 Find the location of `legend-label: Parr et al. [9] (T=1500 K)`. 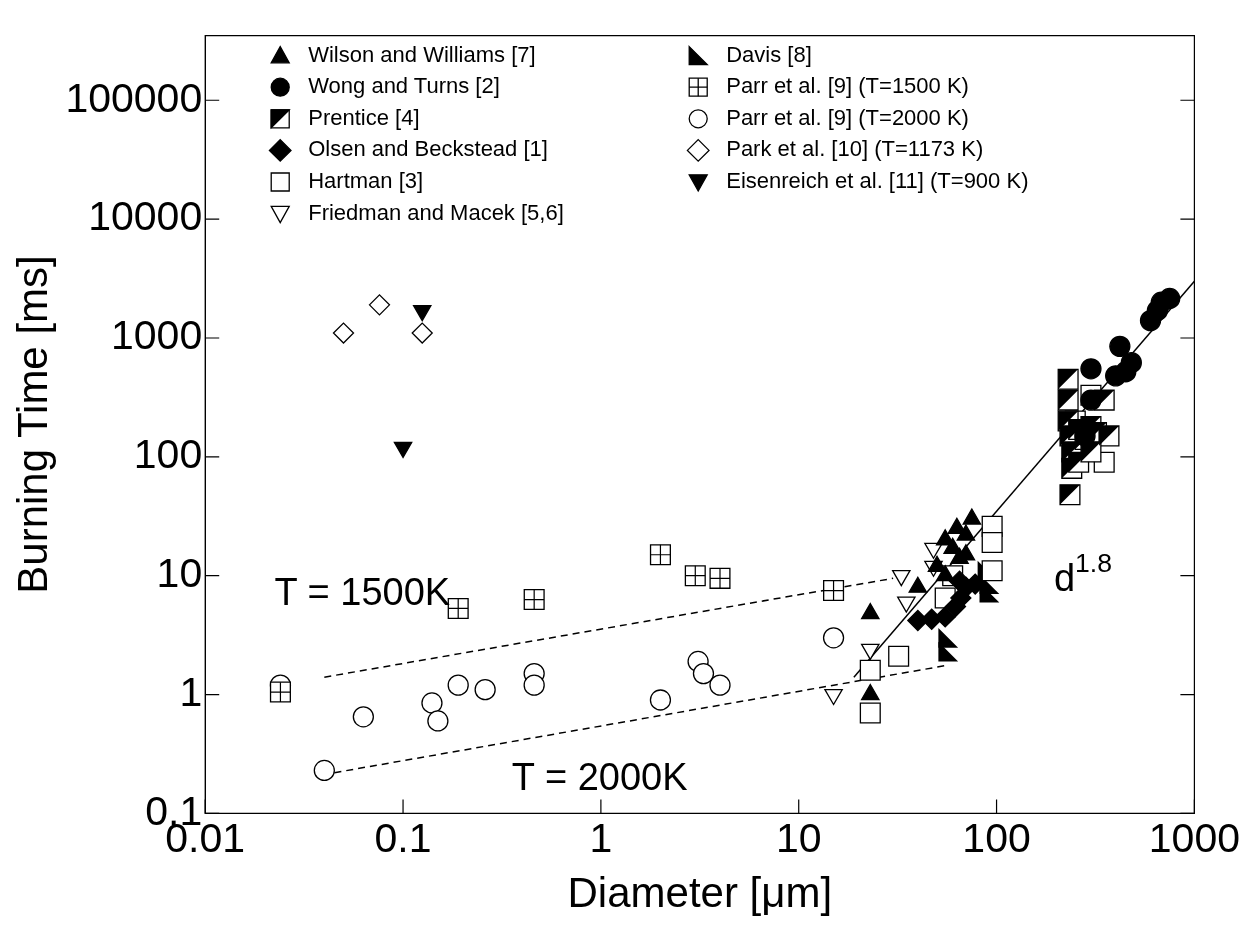

legend-label: Parr et al. [9] (T=1500 K) is located at coordinates (847, 86).